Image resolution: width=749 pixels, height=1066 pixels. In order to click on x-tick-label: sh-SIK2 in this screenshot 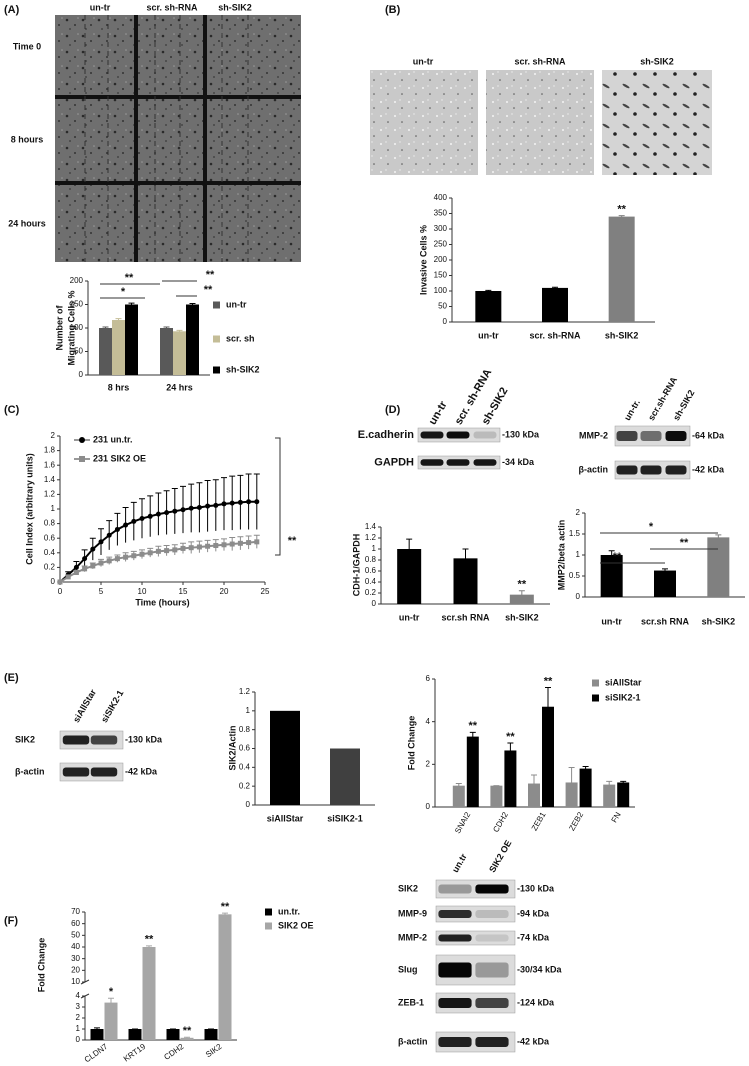, I will do `click(719, 621)`.